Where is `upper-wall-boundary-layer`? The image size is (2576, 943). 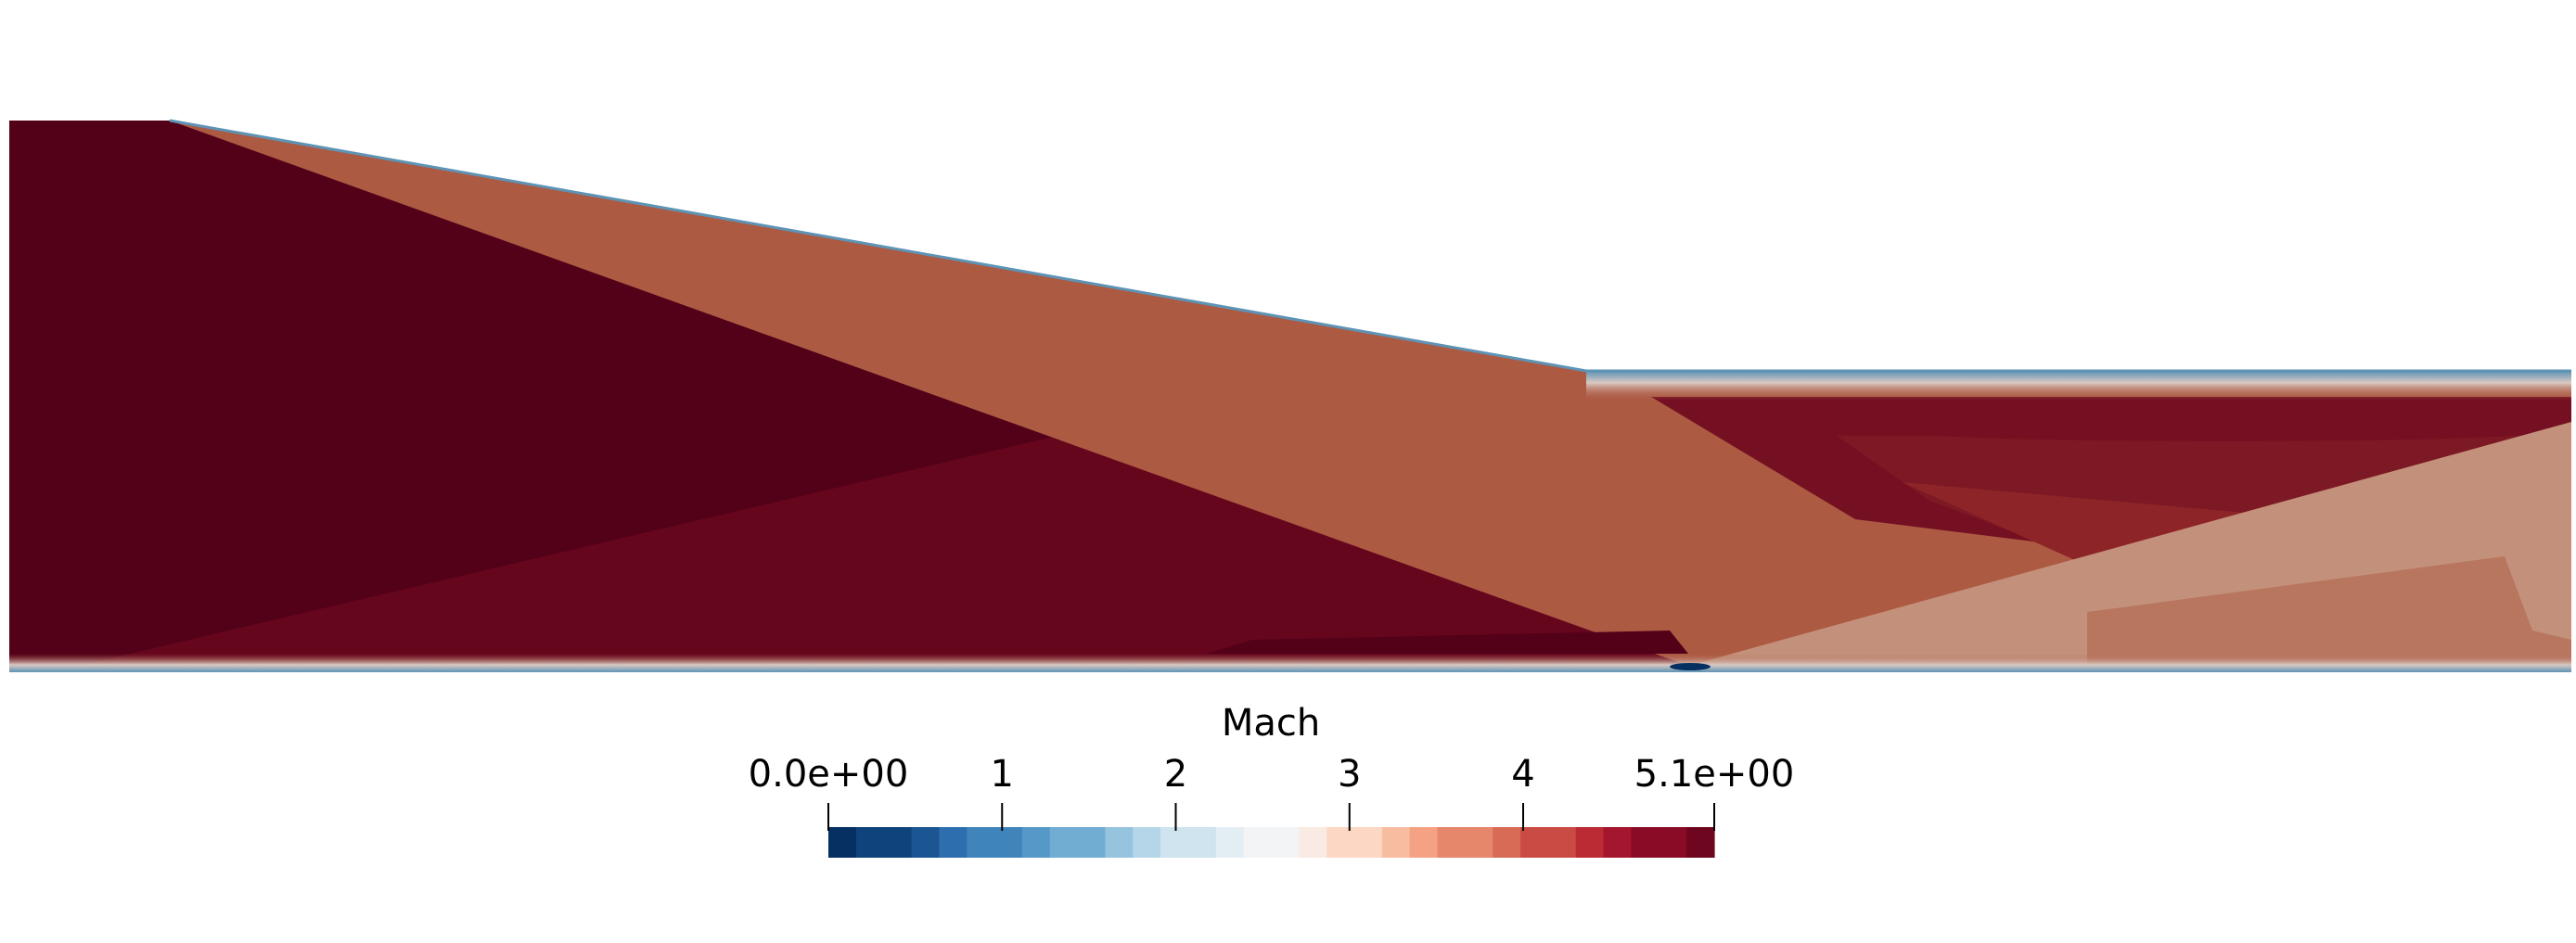
upper-wall-boundary-layer is located at coordinates (2078, 386).